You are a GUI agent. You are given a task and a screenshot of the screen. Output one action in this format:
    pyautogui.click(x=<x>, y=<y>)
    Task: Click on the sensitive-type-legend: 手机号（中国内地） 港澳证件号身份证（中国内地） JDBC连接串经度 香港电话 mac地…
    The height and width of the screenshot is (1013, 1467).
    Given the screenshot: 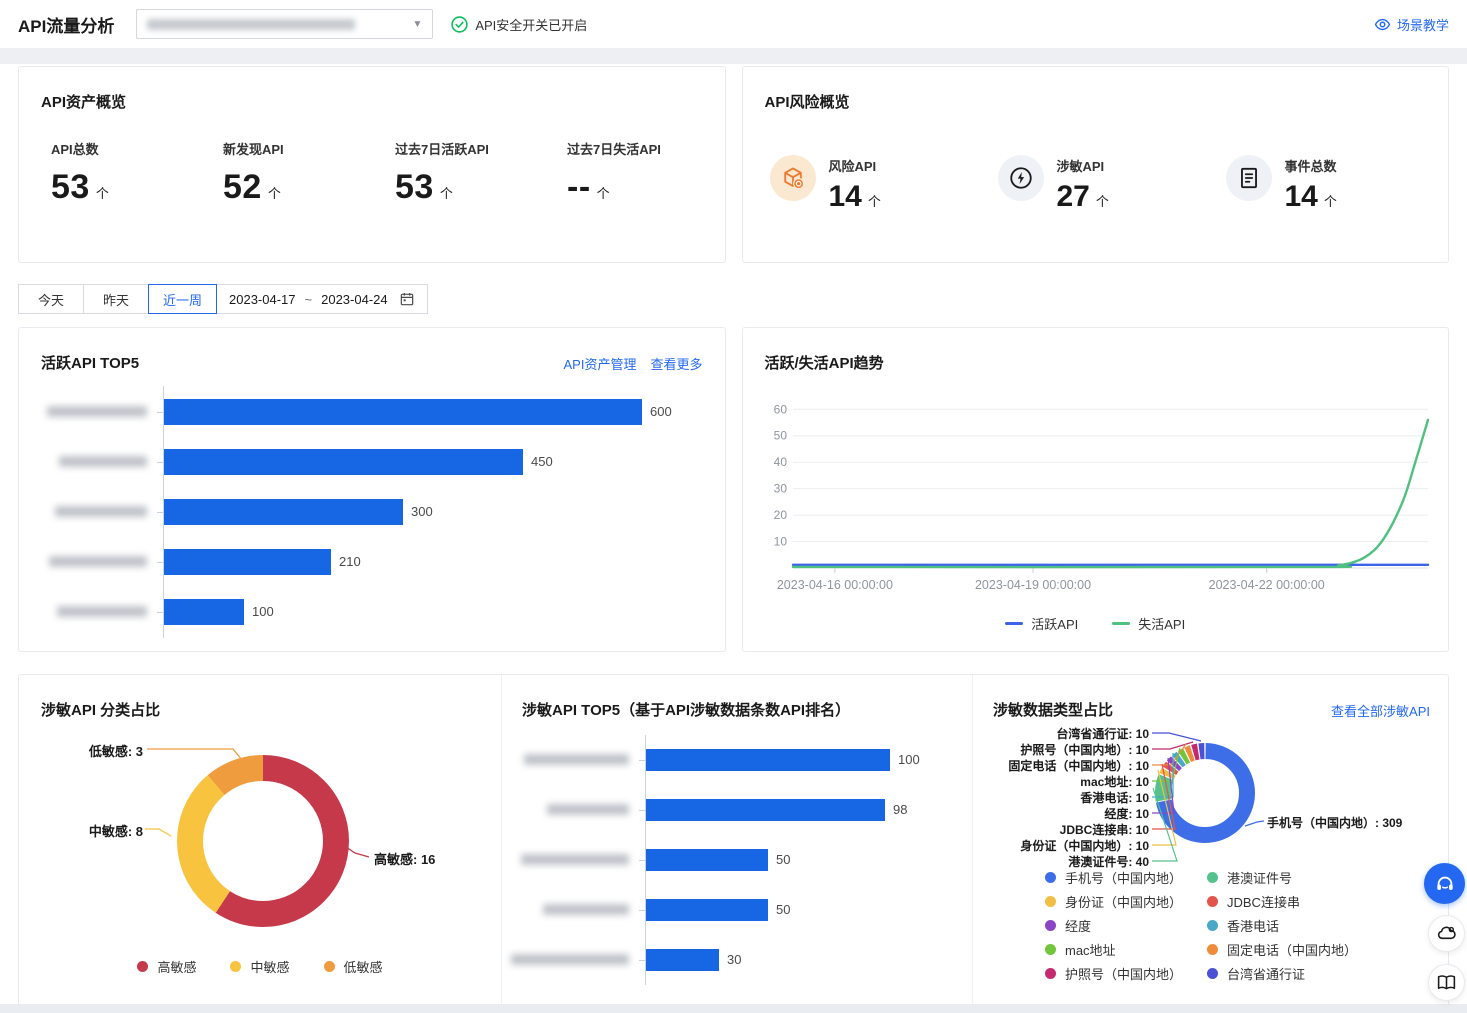 What is the action you would take?
    pyautogui.click(x=1207, y=925)
    